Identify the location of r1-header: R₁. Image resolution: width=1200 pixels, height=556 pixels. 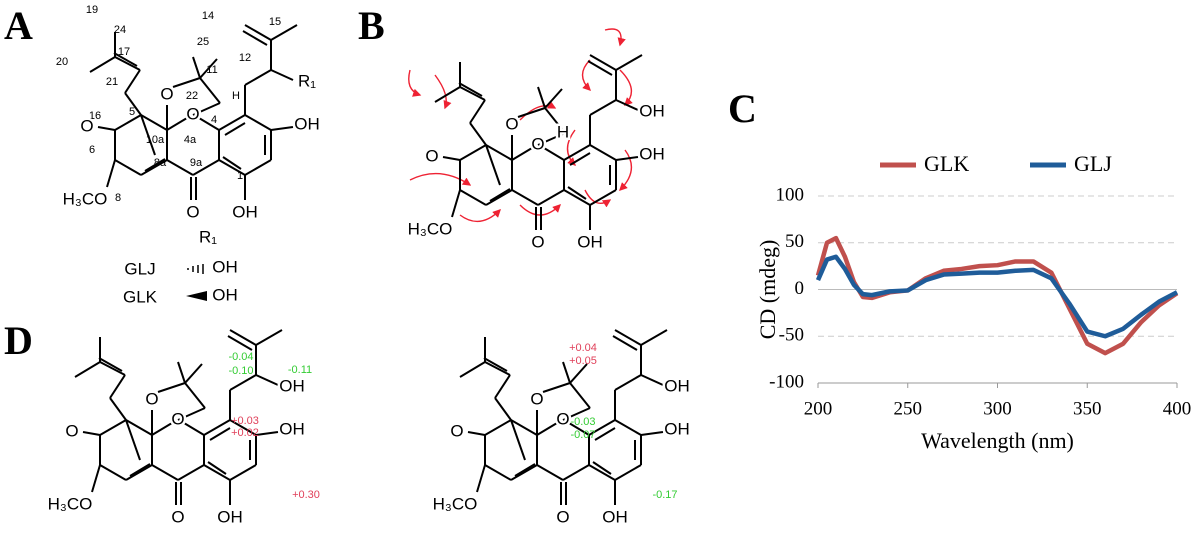
(208, 236).